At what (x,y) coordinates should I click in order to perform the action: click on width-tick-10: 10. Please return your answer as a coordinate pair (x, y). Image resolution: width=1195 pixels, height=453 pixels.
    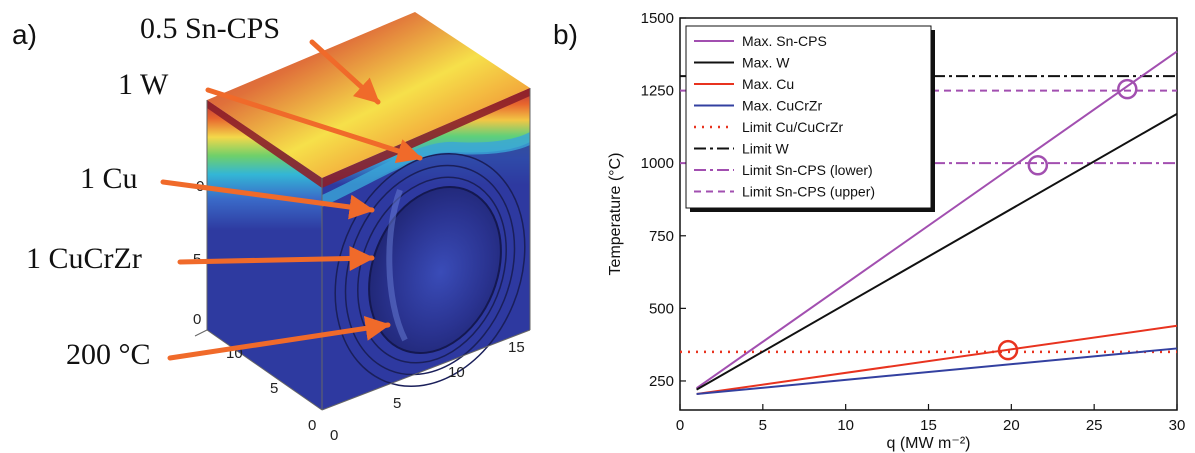
    Looking at the image, I should click on (456, 372).